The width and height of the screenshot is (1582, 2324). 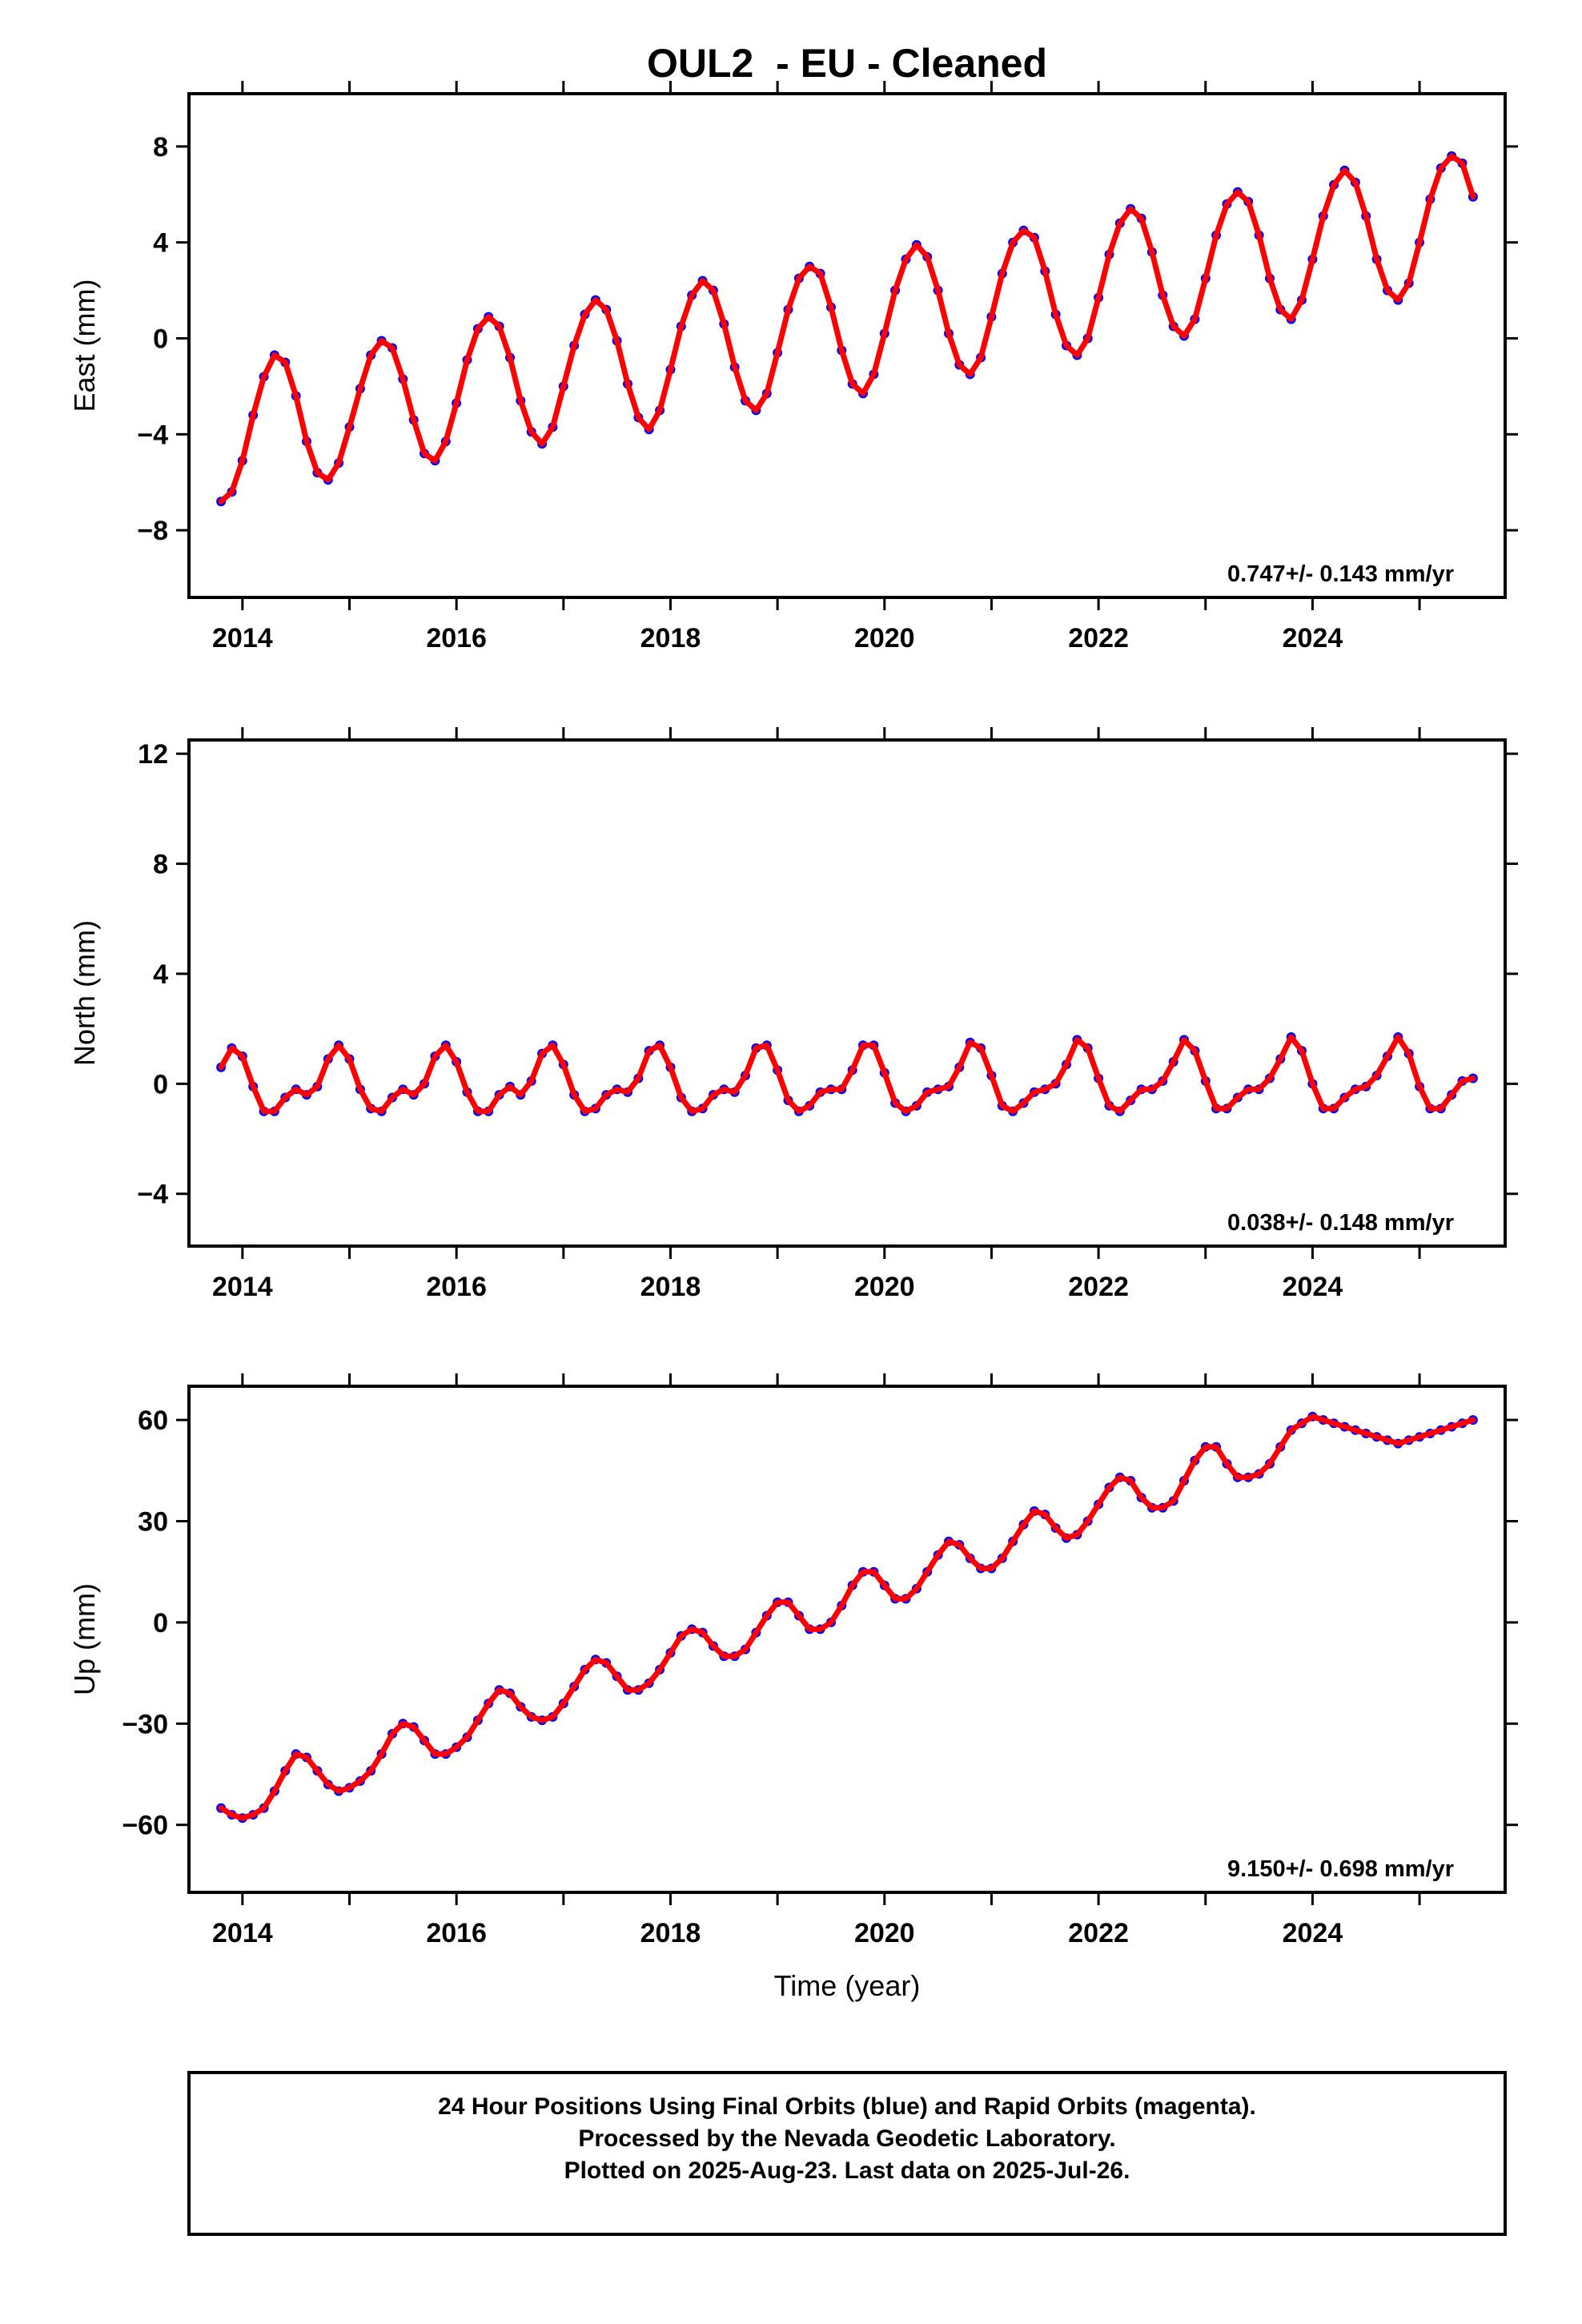 I want to click on north-fit-line, so click(x=847, y=1074).